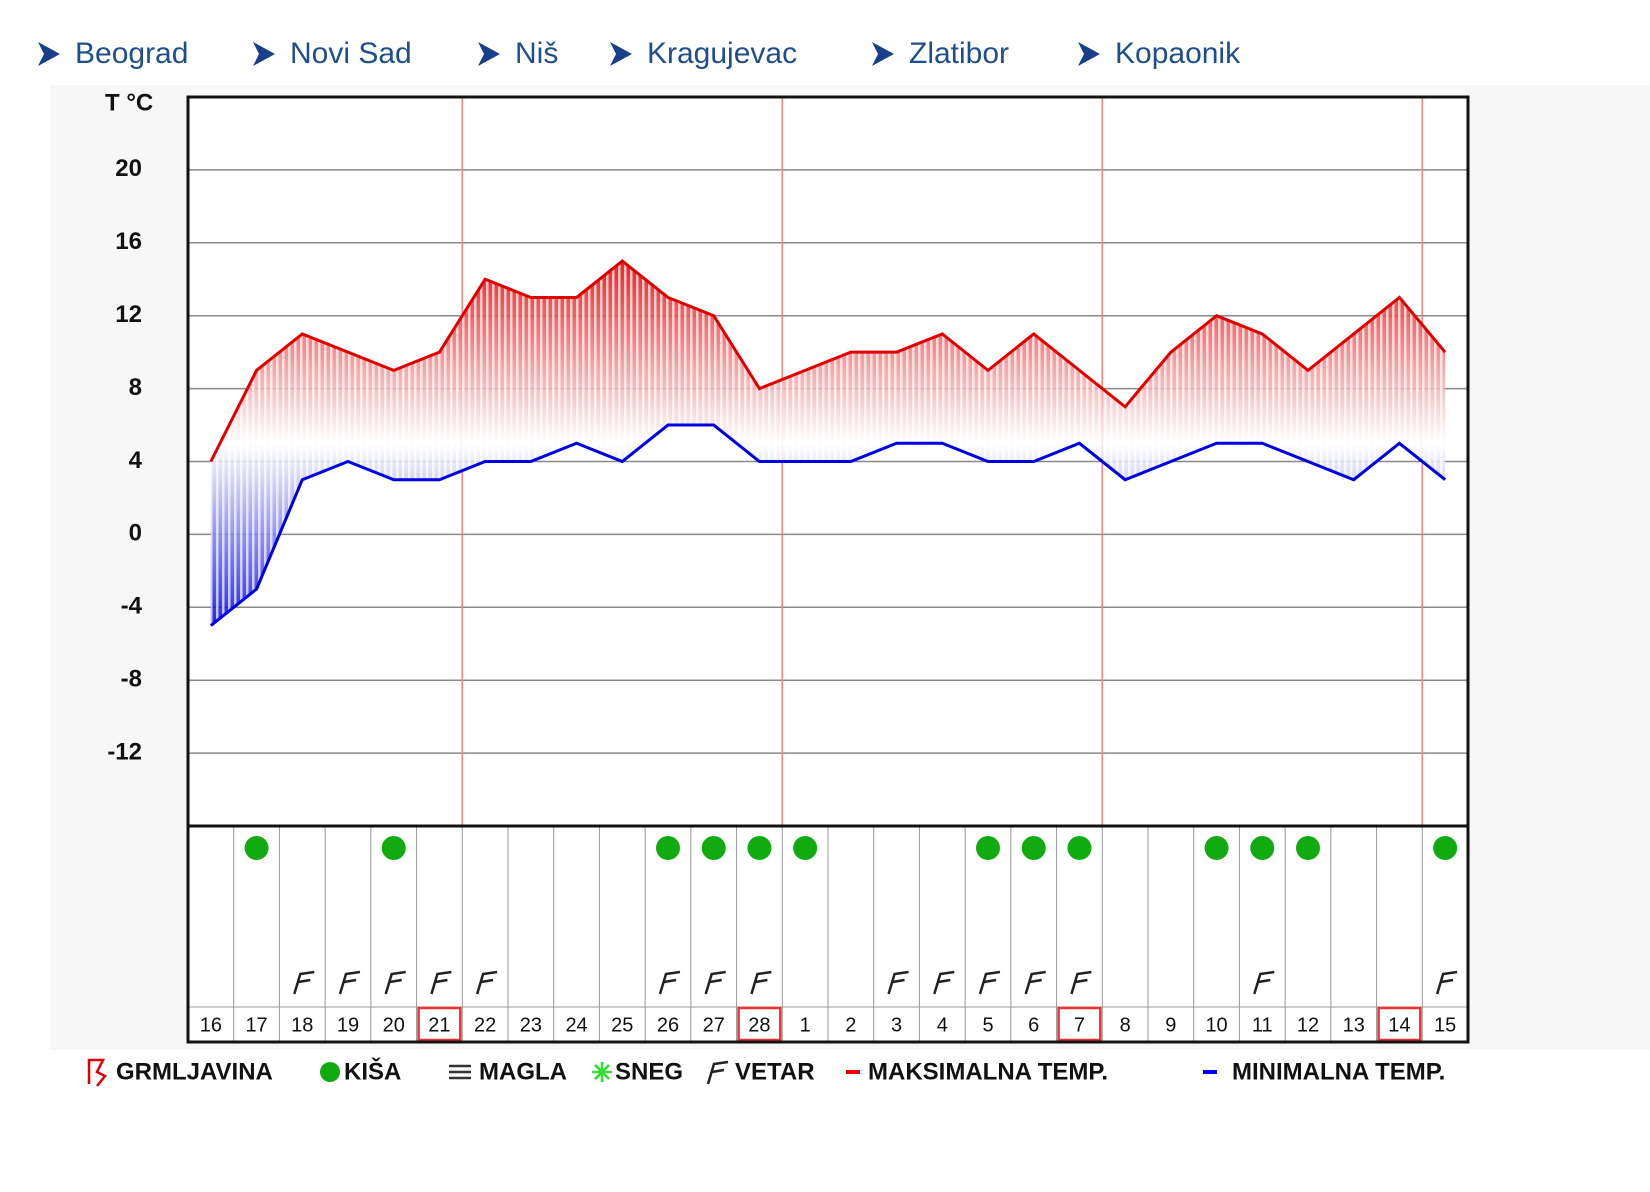  Describe the element at coordinates (128, 241) in the screenshot. I see `y-tick-label: 16` at that location.